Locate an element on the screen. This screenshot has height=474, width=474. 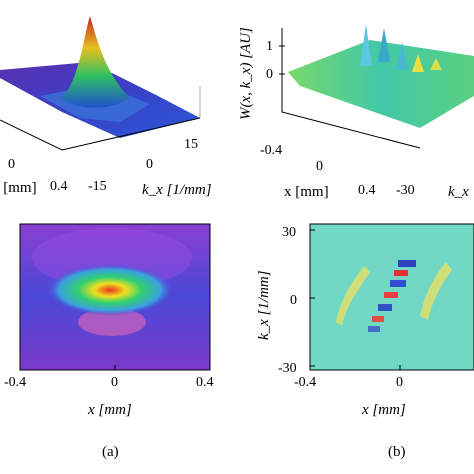
map-core is located at coordinates (110, 290).